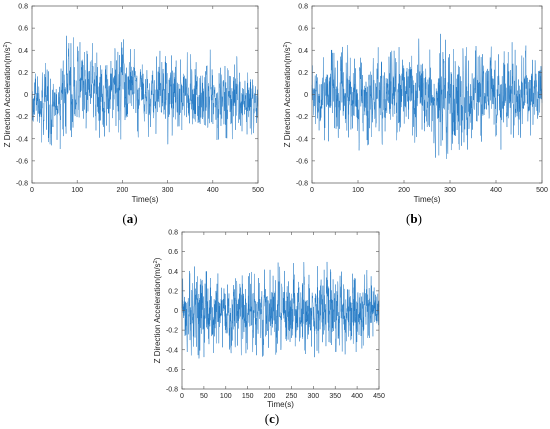 This screenshot has height=429, width=550. I want to click on x-tick-label: 250, so click(292, 396).